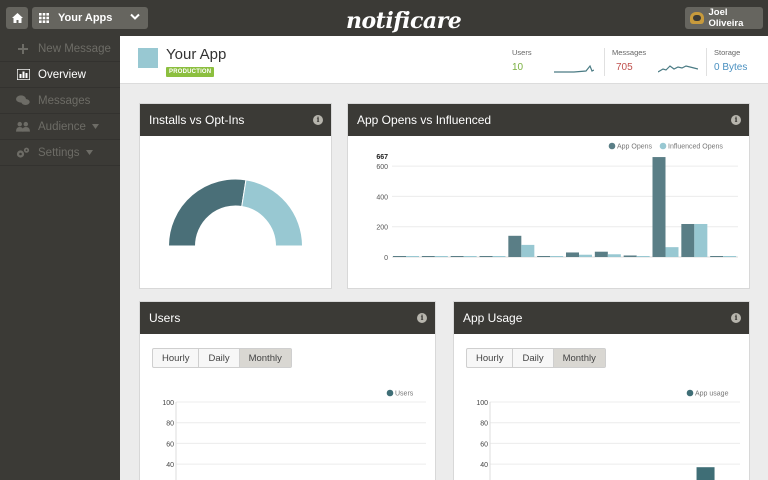 This screenshot has height=480, width=768. I want to click on avatar, so click(697, 18).